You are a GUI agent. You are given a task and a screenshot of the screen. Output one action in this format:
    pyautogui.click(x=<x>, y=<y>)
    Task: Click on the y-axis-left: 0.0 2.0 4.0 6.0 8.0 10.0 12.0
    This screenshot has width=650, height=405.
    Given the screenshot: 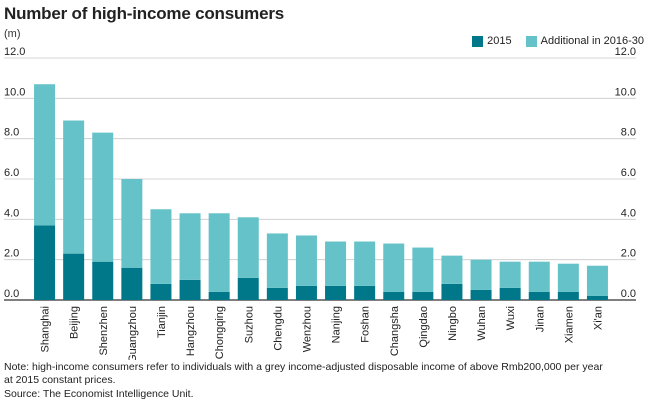 What is the action you would take?
    pyautogui.click(x=14, y=173)
    